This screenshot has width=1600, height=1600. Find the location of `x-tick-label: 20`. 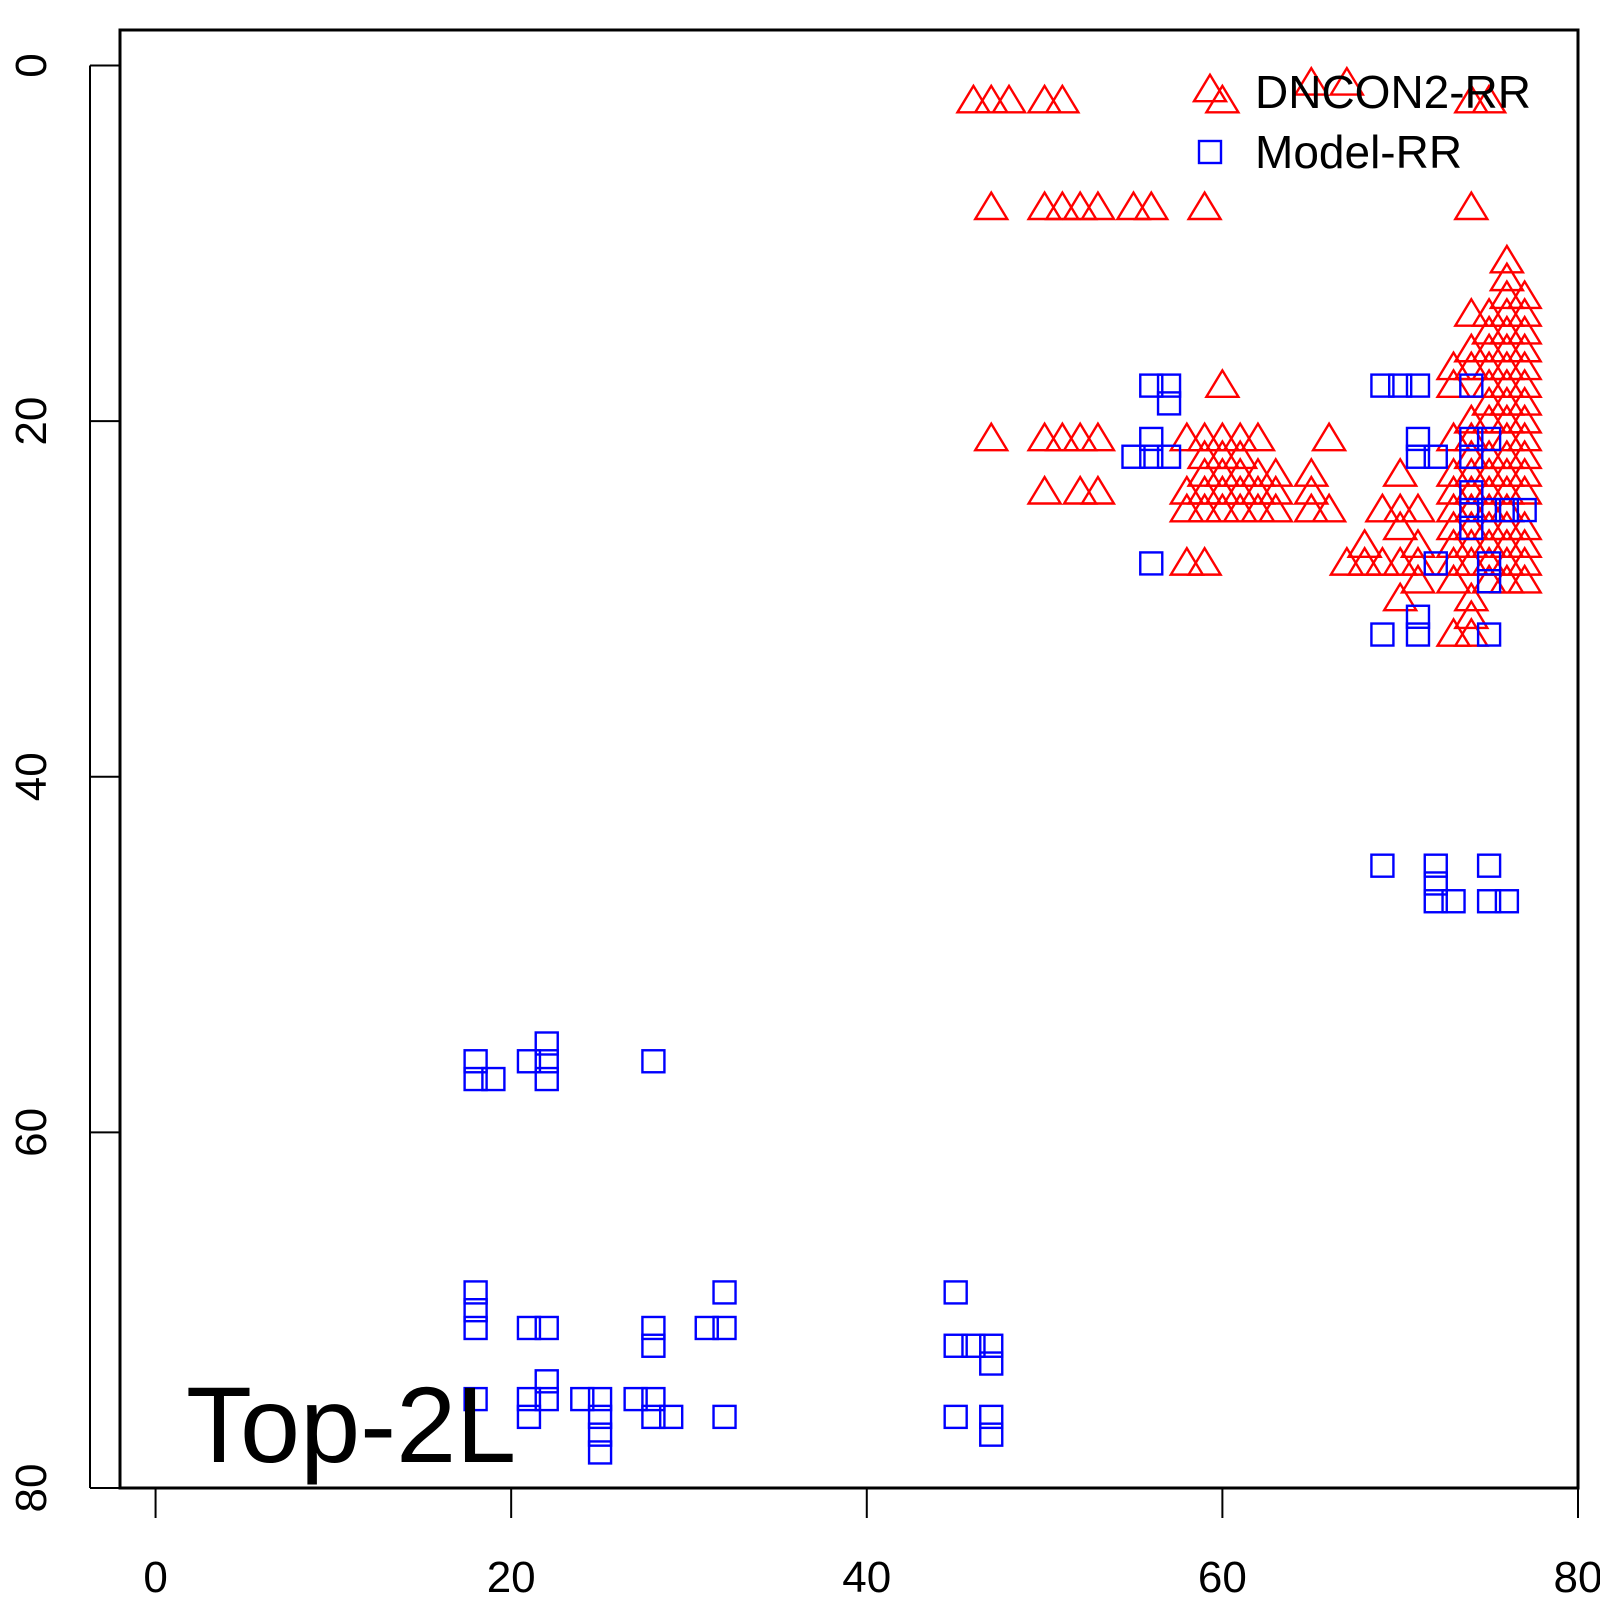

x-tick-label: 20 is located at coordinates (511, 1576).